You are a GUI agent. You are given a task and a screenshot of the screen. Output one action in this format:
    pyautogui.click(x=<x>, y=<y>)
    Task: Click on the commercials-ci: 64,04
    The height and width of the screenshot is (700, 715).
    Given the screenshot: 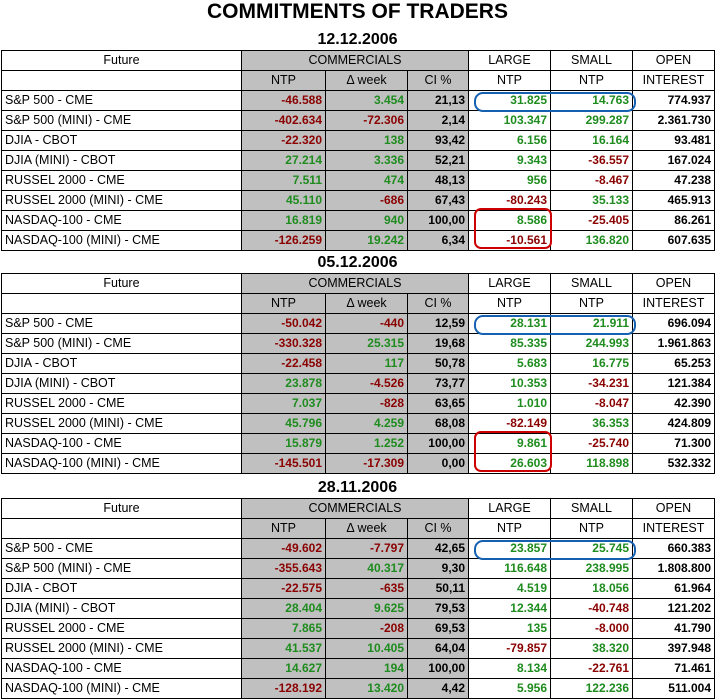 What is the action you would take?
    pyautogui.click(x=438, y=648)
    